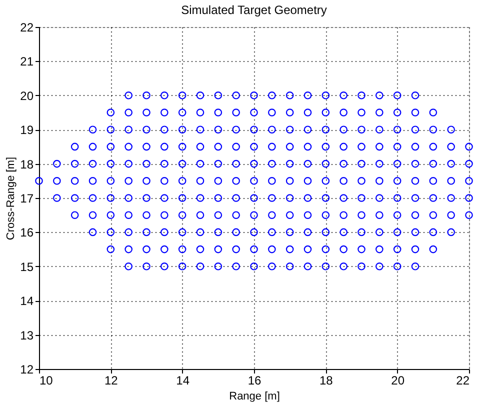 The width and height of the screenshot is (483, 403). Describe the element at coordinates (27, 61) in the screenshot. I see `y-tick-label: 21` at that location.